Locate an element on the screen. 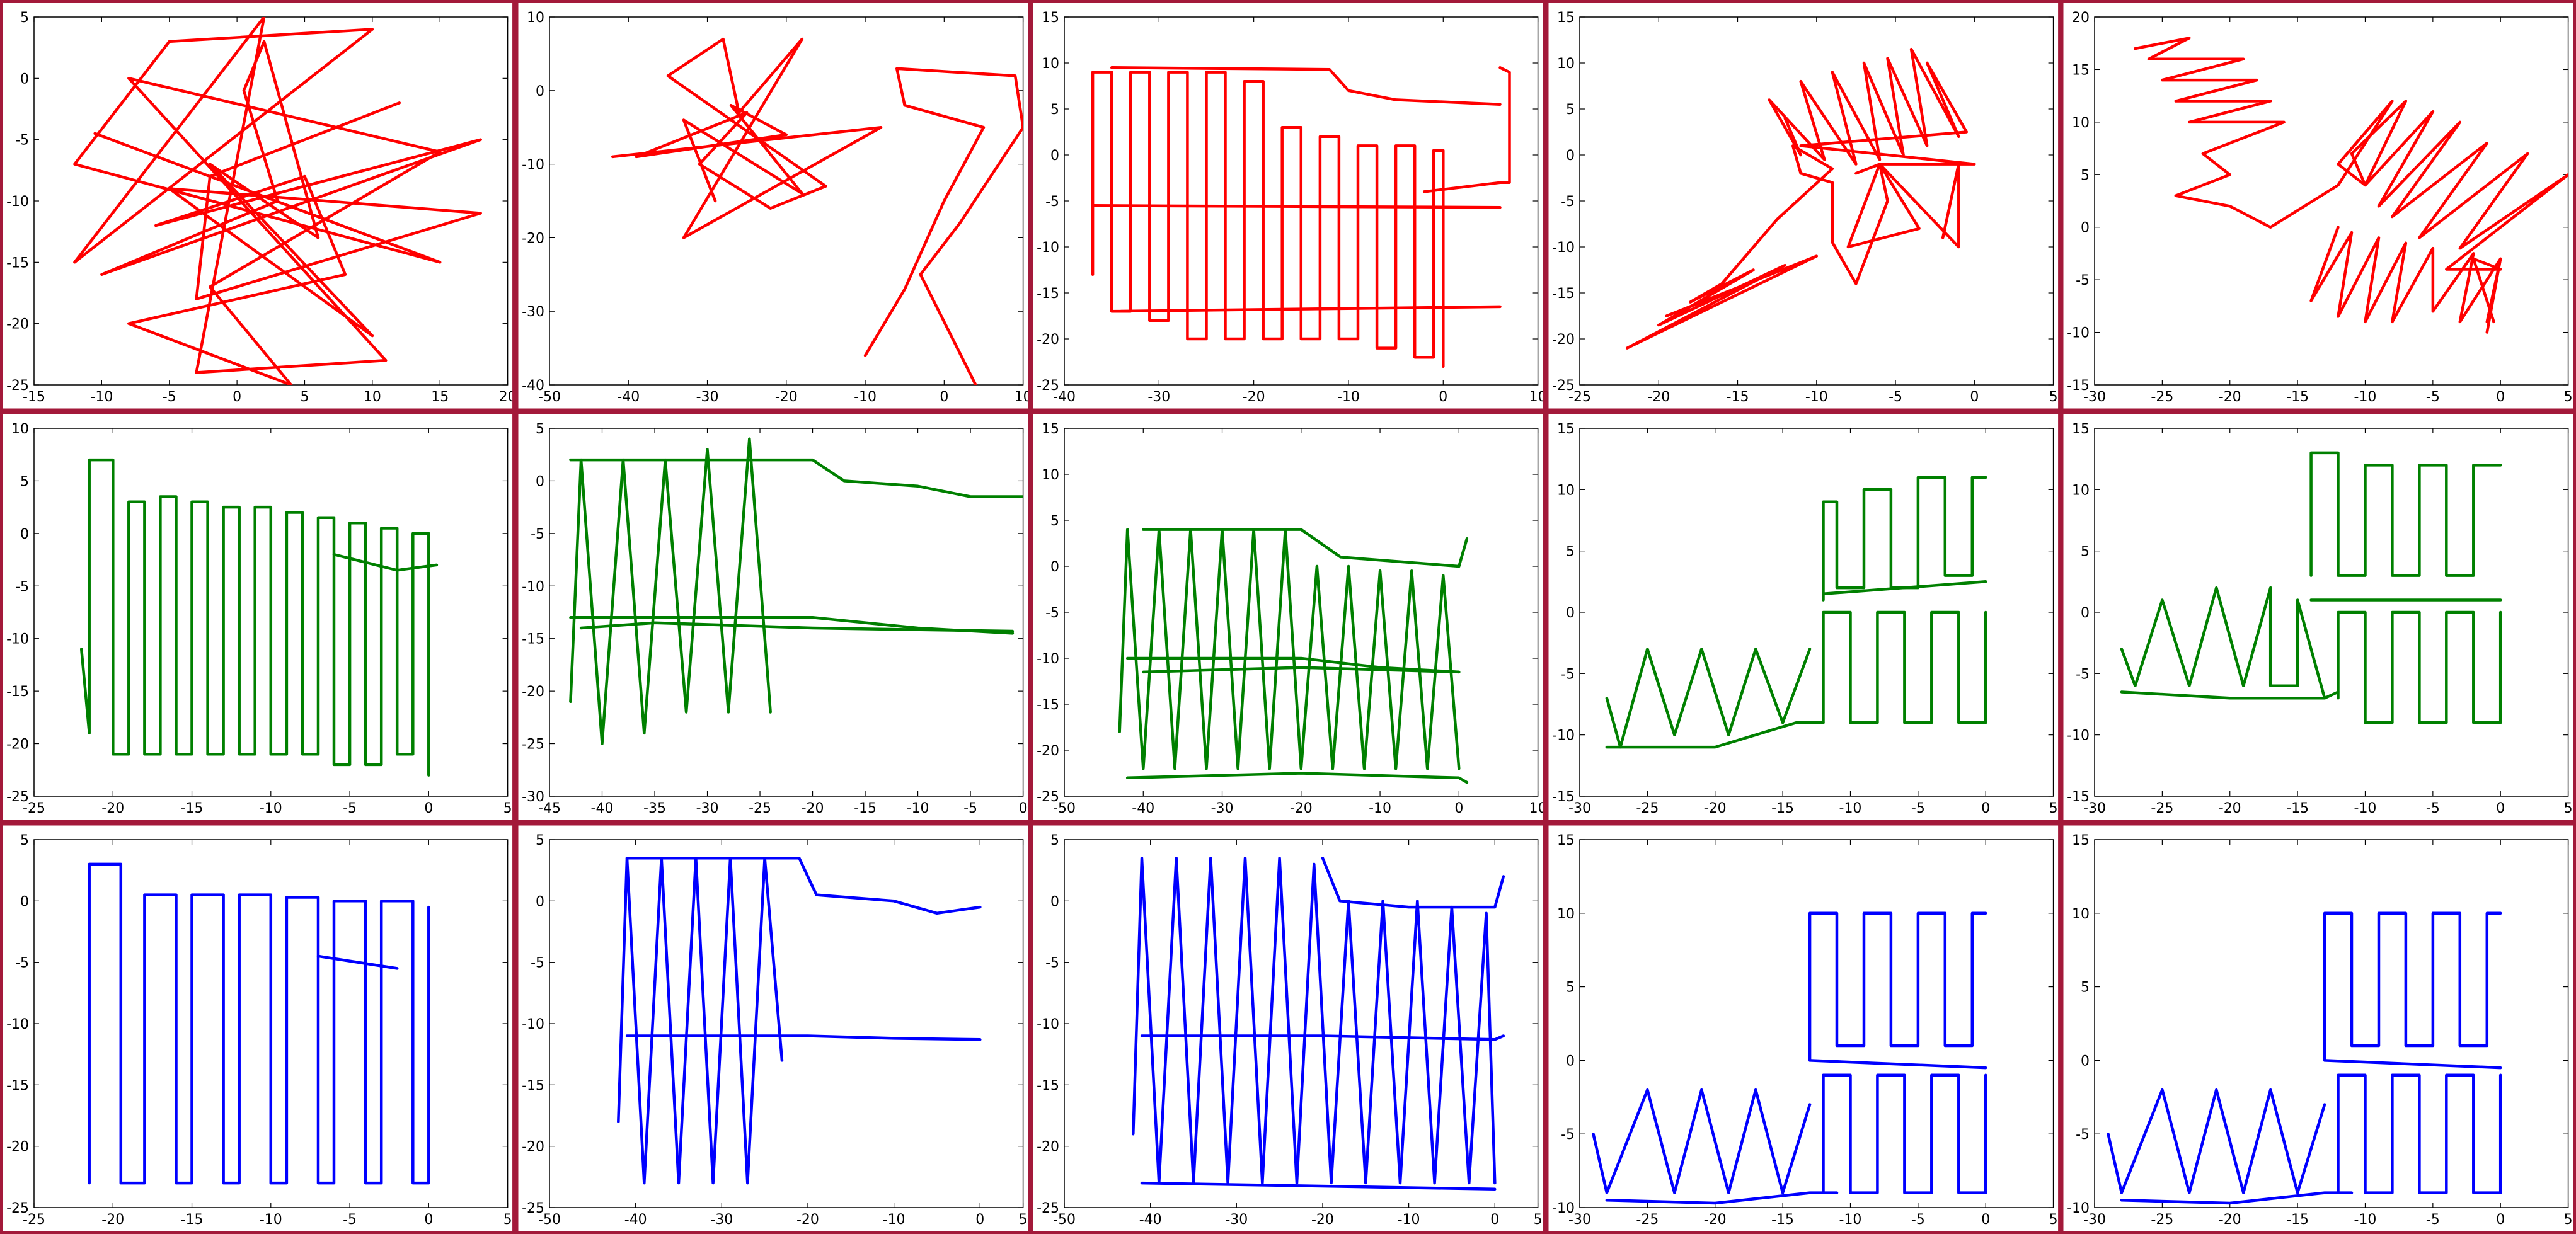  panel-r3c5: -30 -25 -20 -15 -10 -5 0 5 15 10 5 0 -5 -10 is located at coordinates (2318, 1028).